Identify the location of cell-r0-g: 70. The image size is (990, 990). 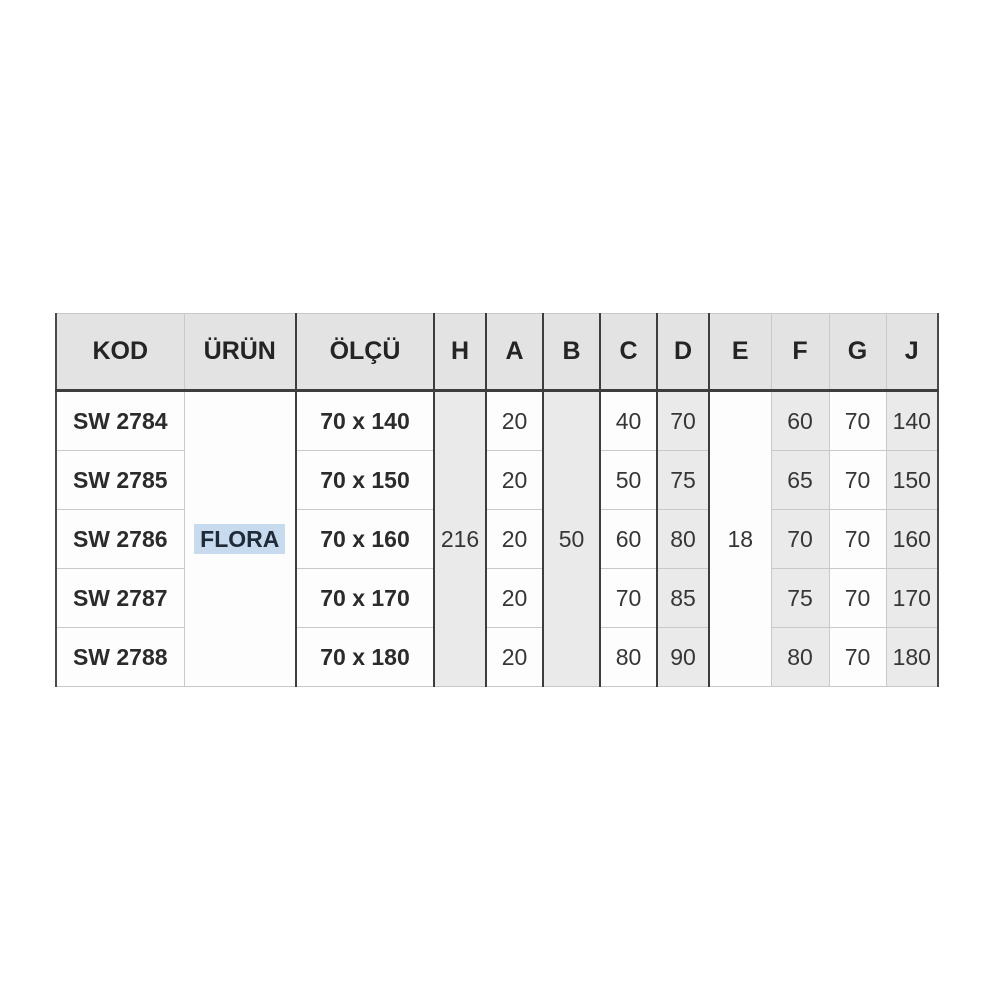
(857, 420).